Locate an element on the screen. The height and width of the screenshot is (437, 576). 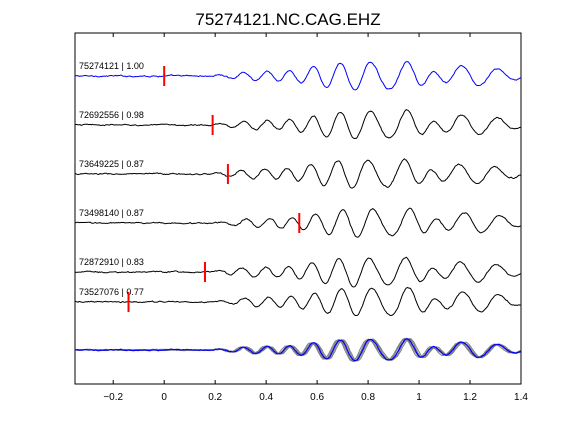
x-tick-label: −0.2 is located at coordinates (113, 397).